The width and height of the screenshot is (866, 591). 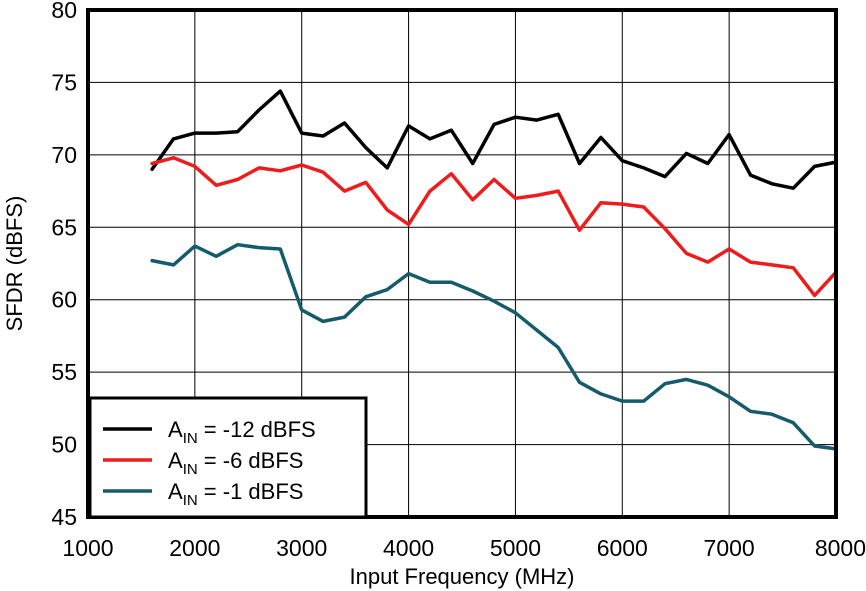 What do you see at coordinates (64, 227) in the screenshot?
I see `y-tick-label: 65` at bounding box center [64, 227].